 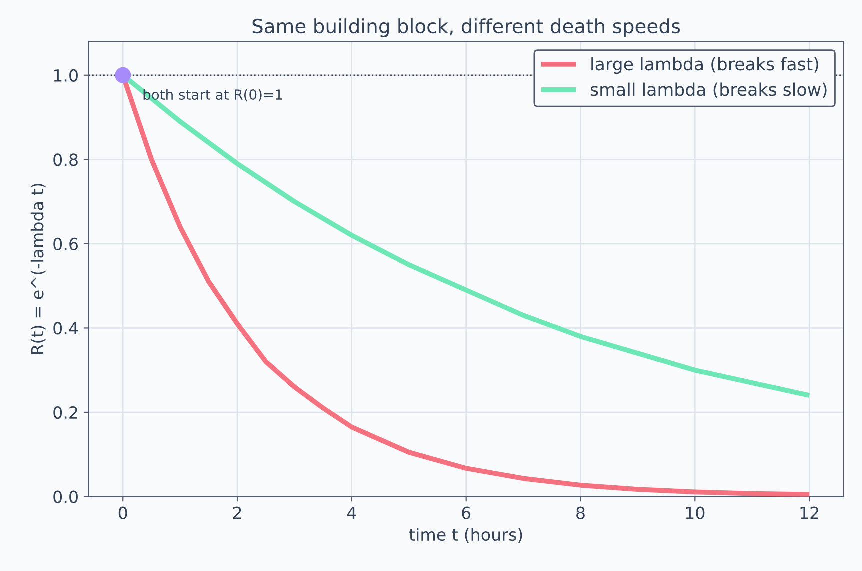 What do you see at coordinates (580, 513) in the screenshot?
I see `x-tick-label: 8` at bounding box center [580, 513].